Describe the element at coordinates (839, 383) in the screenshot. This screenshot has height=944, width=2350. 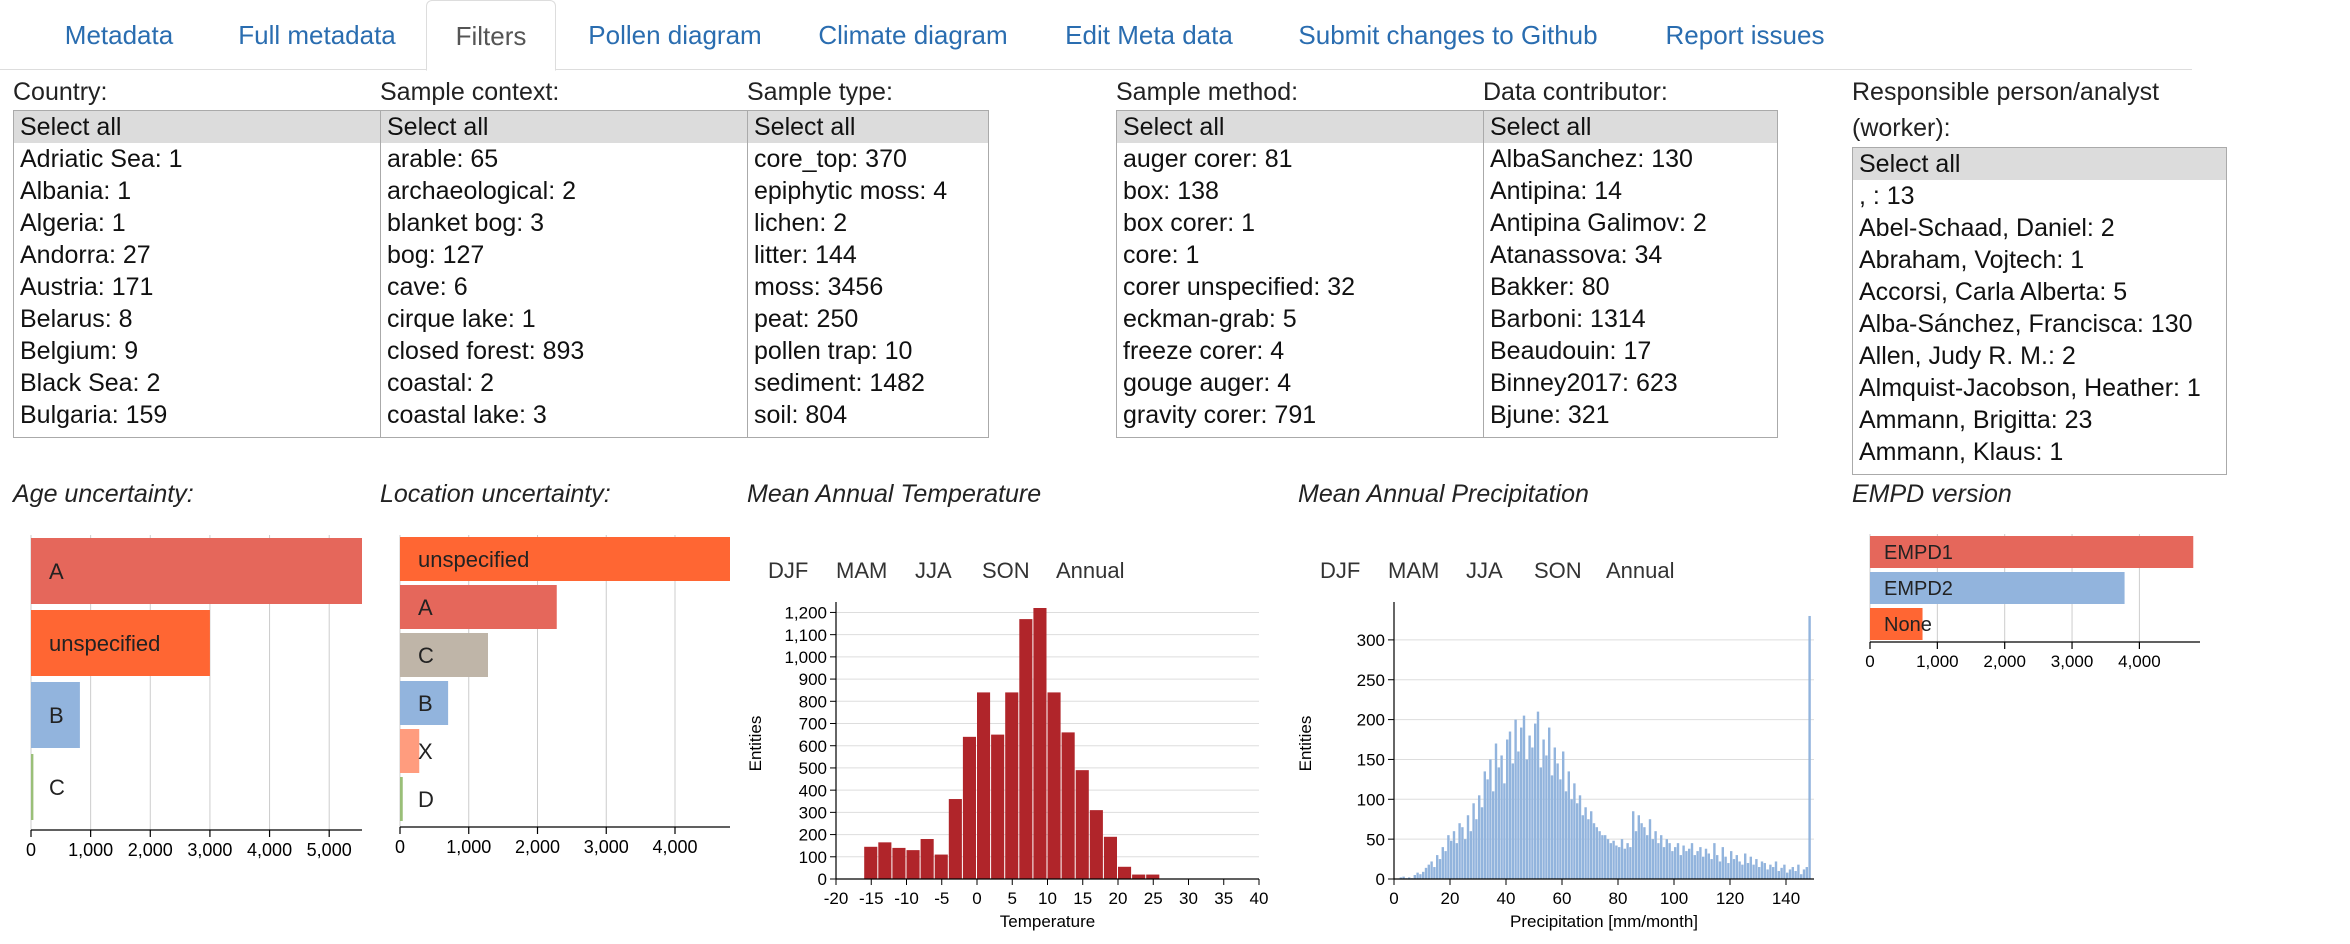
I see `list-option: sediment: 1482` at that location.